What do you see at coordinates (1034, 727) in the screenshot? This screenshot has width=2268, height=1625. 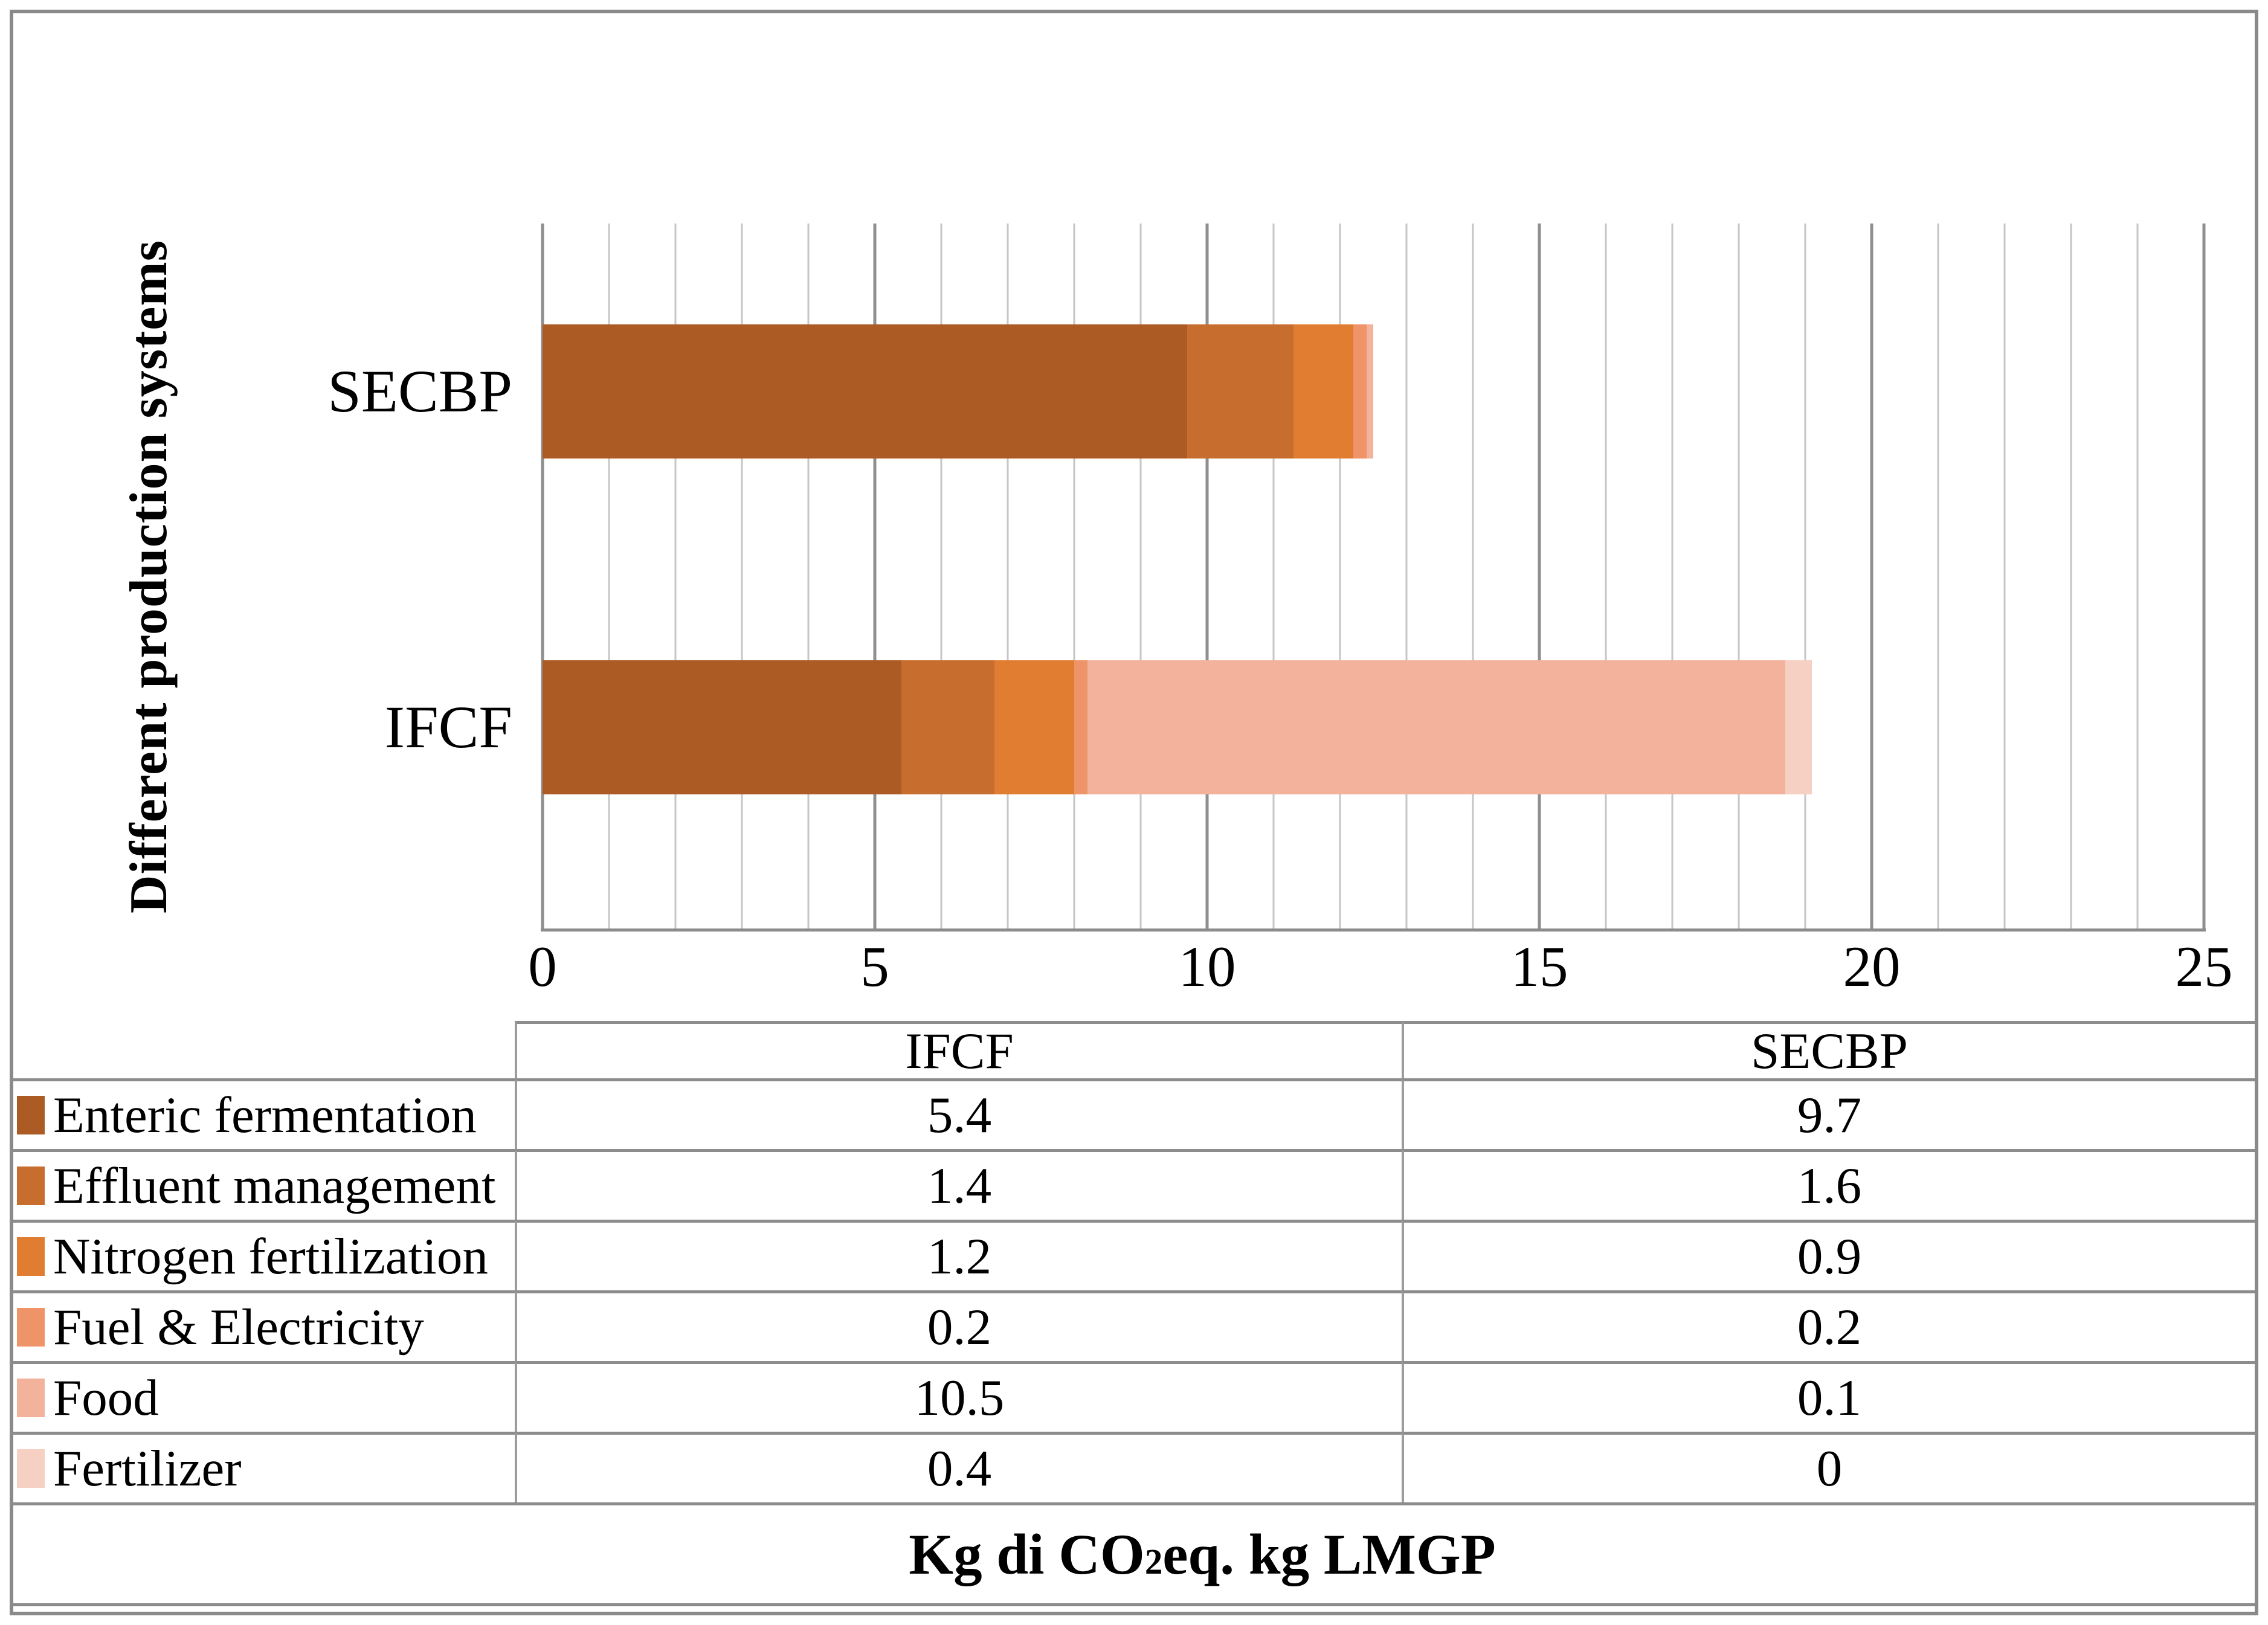 I see `bar-segment-ifcf-nitrogen-fertilization` at bounding box center [1034, 727].